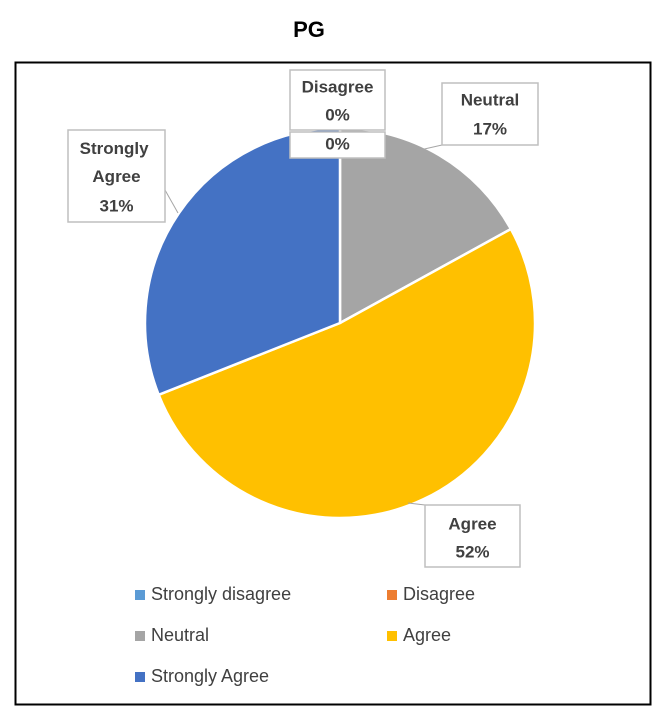  Describe the element at coordinates (117, 162) in the screenshot. I see `data-label-name: Strongly Agree` at that location.